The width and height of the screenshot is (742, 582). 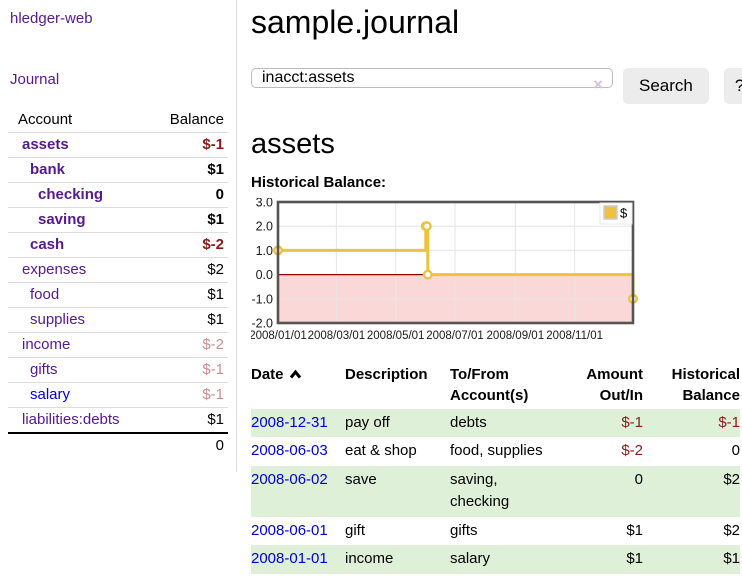 What do you see at coordinates (118, 270) in the screenshot?
I see `account-row: expenses $2` at bounding box center [118, 270].